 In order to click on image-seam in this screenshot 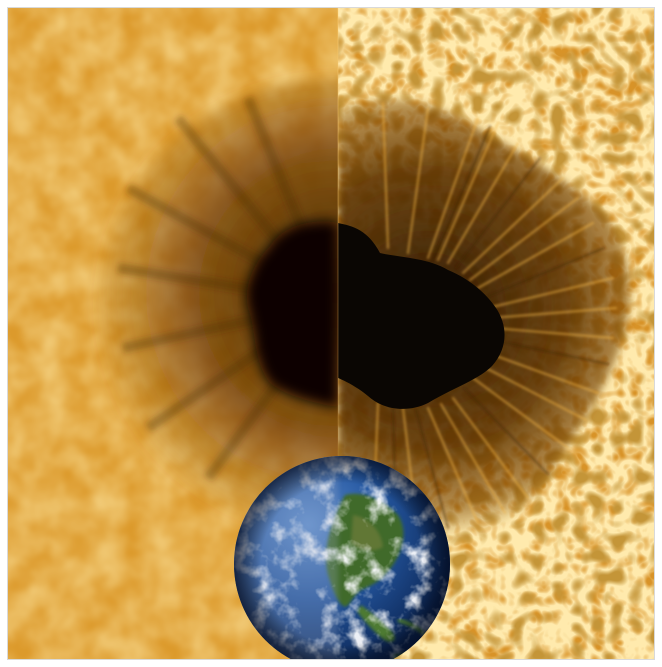, I will do `click(338, 333)`.